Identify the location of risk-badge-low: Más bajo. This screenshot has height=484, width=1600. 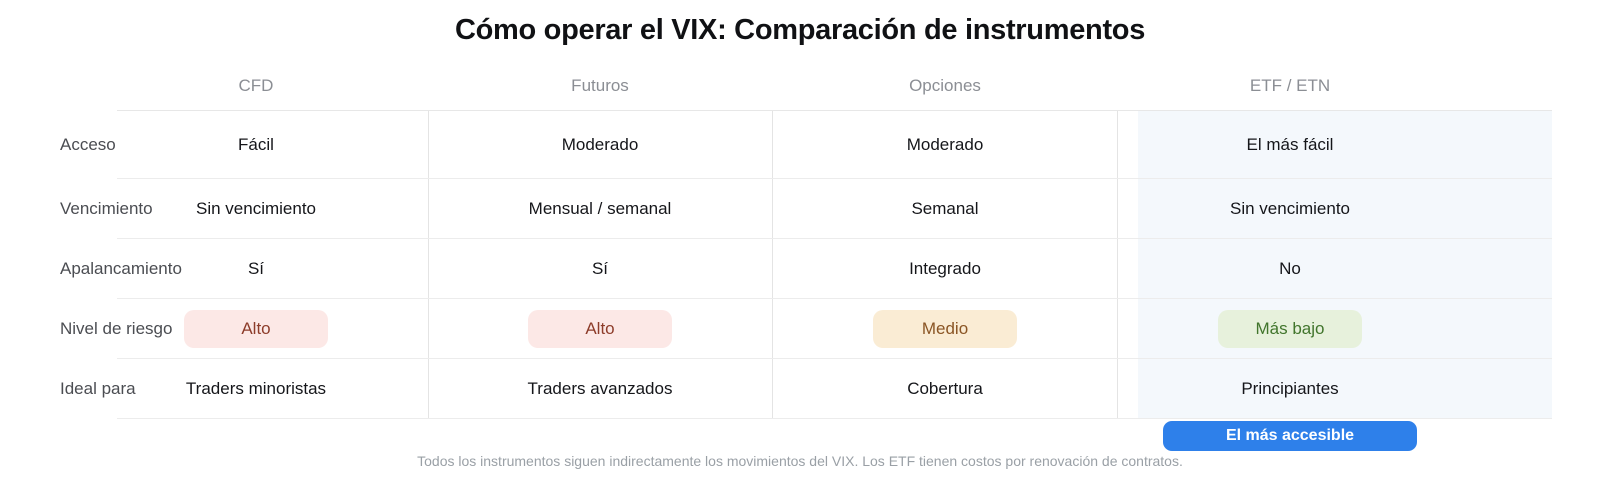
(1290, 328).